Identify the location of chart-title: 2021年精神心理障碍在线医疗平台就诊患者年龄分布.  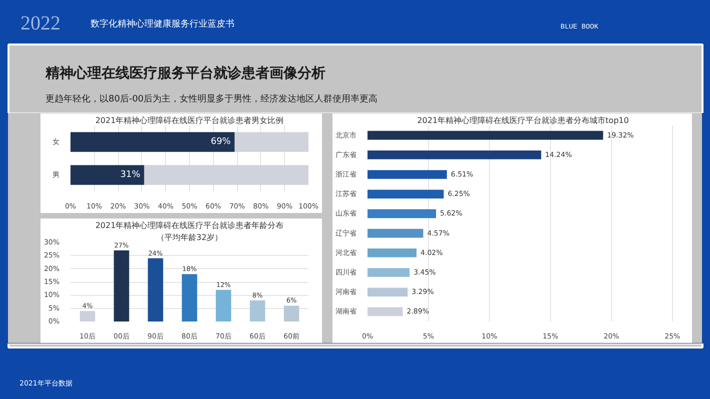
(189, 225).